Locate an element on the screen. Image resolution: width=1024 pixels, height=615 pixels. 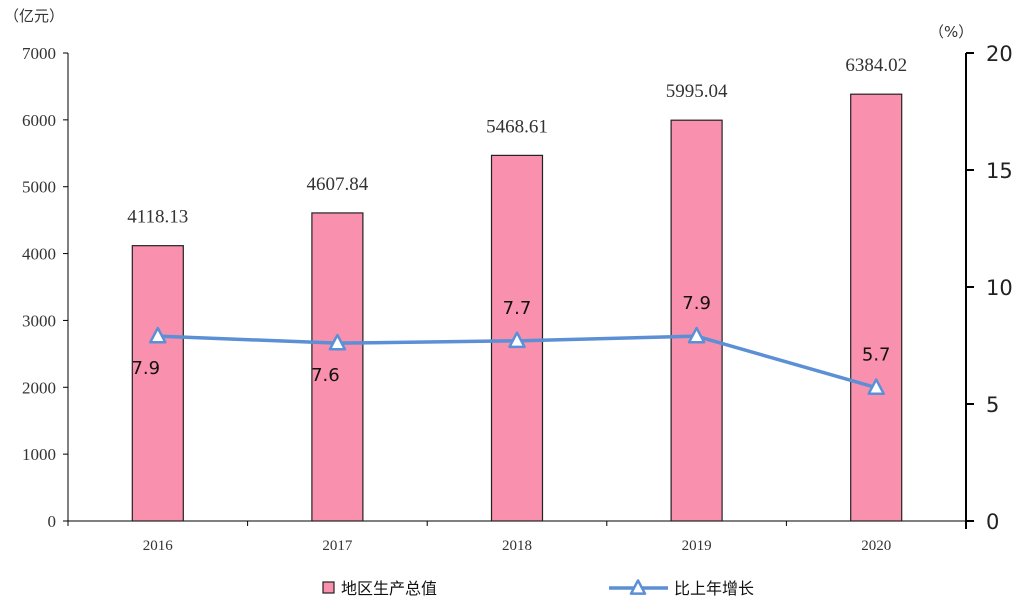
line-labels: 7.9 7.6 7.7 7.9 5.7 is located at coordinates (510, 339).